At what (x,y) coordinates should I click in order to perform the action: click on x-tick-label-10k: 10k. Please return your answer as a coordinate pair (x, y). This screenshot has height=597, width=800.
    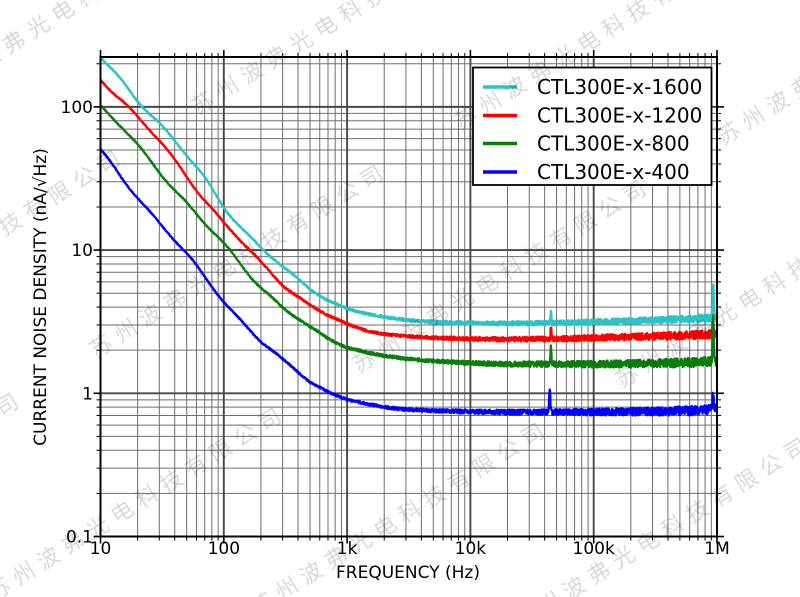
    Looking at the image, I should click on (471, 549).